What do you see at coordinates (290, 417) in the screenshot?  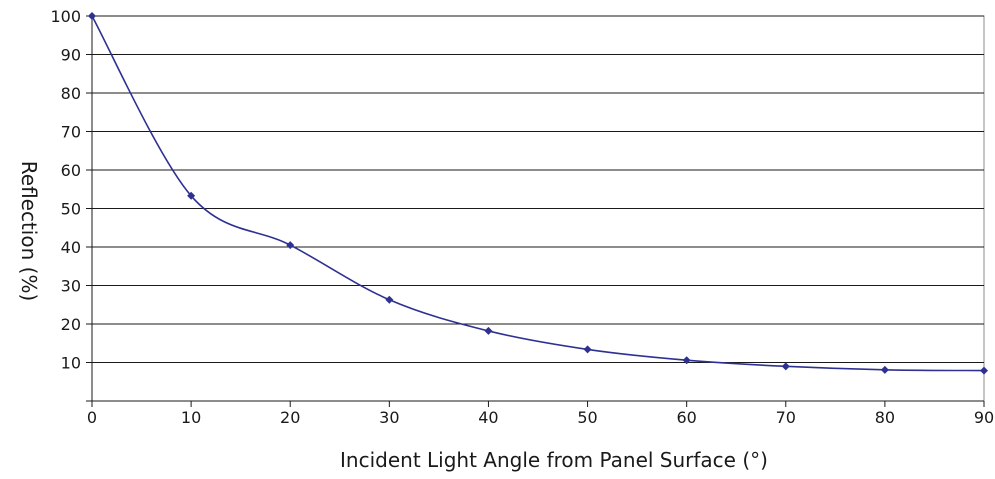 I see `x-tick-label: 20` at bounding box center [290, 417].